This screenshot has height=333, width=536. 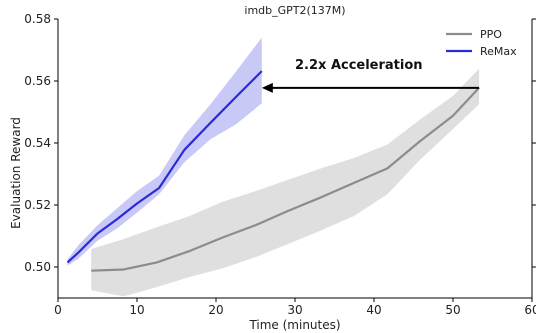 I want to click on x-tick-label: 40, so click(x=373, y=310).